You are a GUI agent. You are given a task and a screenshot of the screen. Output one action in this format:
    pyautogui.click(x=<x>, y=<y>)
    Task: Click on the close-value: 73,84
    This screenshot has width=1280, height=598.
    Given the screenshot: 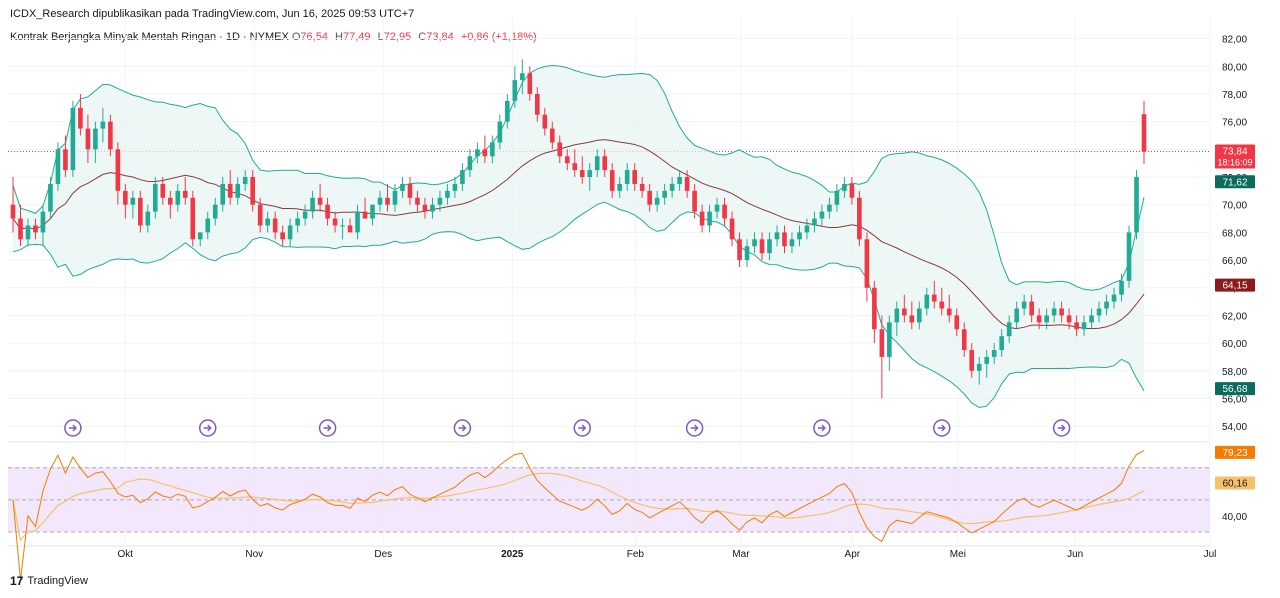 What is the action you would take?
    pyautogui.click(x=440, y=37)
    